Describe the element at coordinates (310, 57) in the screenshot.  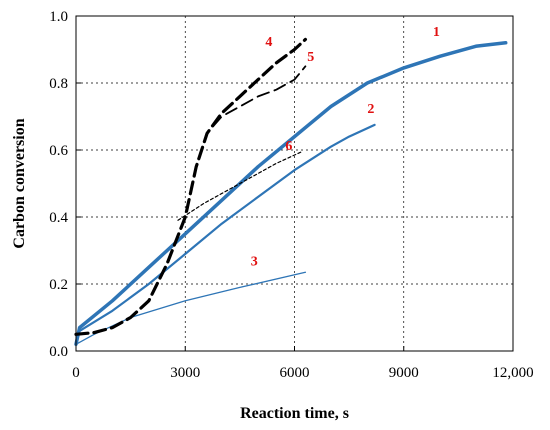
I see `series-label-5: 5` at that location.